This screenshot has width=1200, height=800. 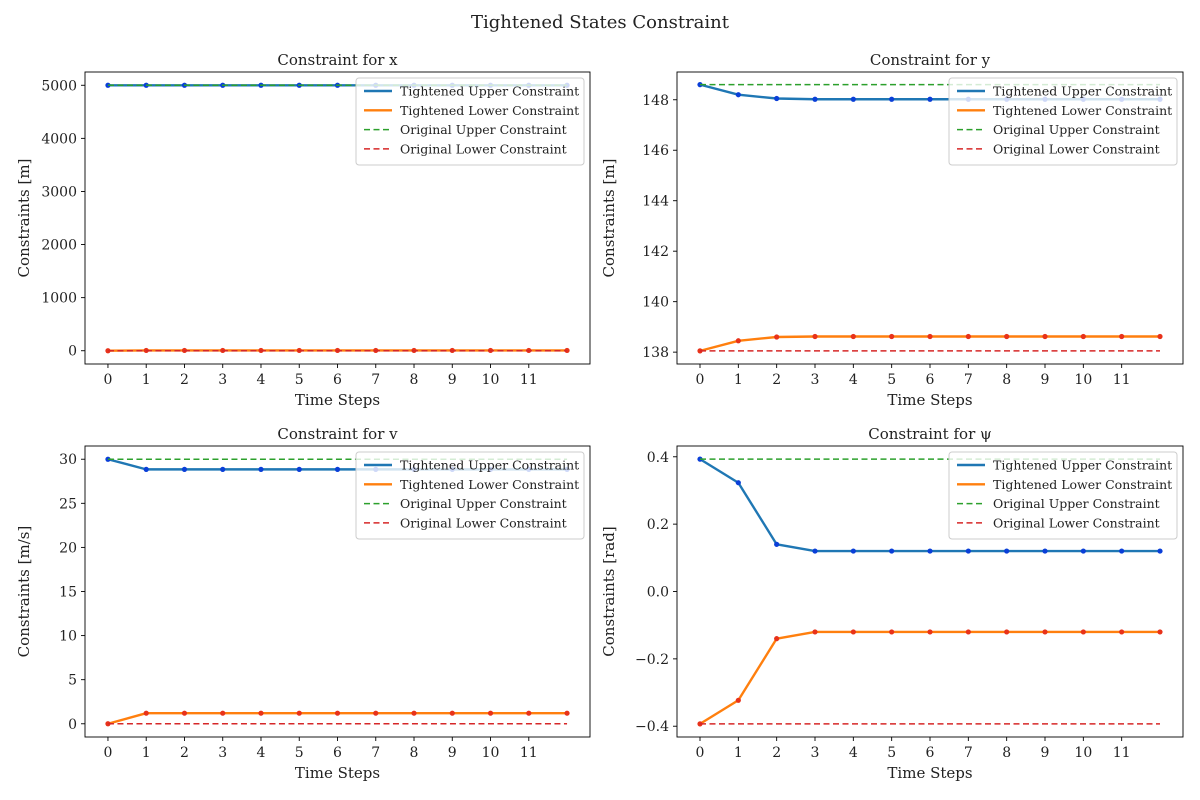 I want to click on figure-title: Tightened States Constraint, so click(x=600, y=22).